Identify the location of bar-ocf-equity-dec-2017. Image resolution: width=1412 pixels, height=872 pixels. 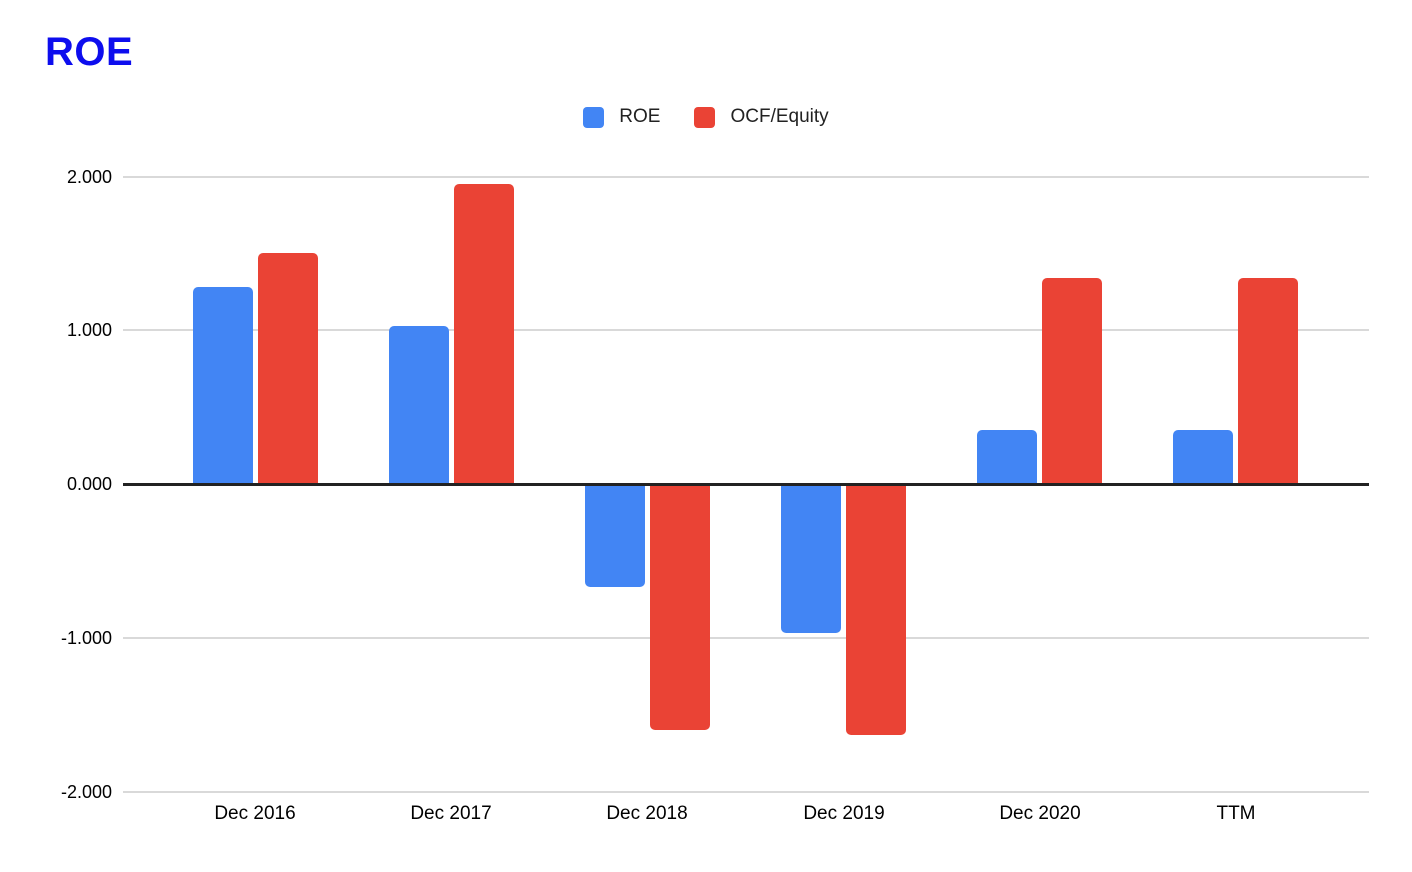
(484, 334).